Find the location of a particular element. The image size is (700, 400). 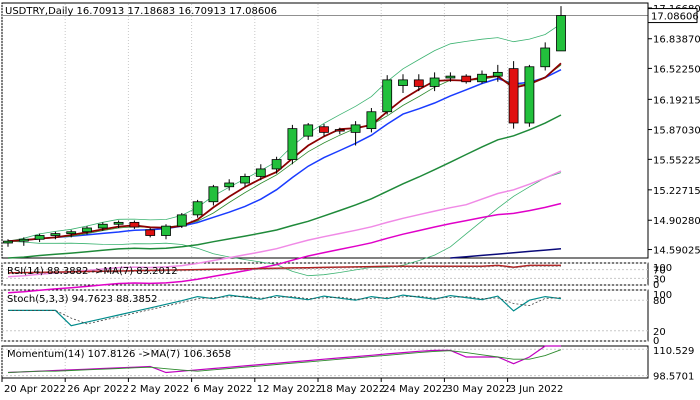

momentum-line is located at coordinates (284, 359).